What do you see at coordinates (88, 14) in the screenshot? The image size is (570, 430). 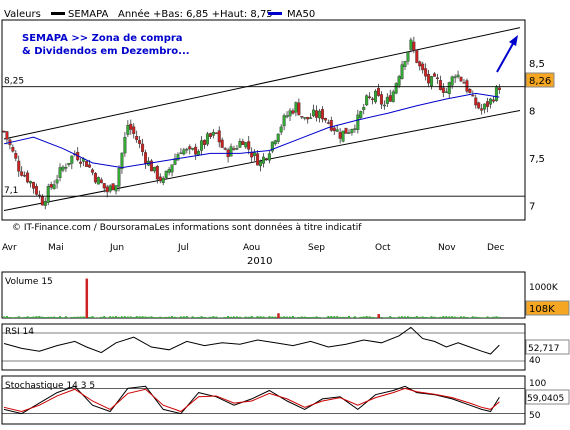 I see `symbol-label: SEMAPA` at bounding box center [88, 14].